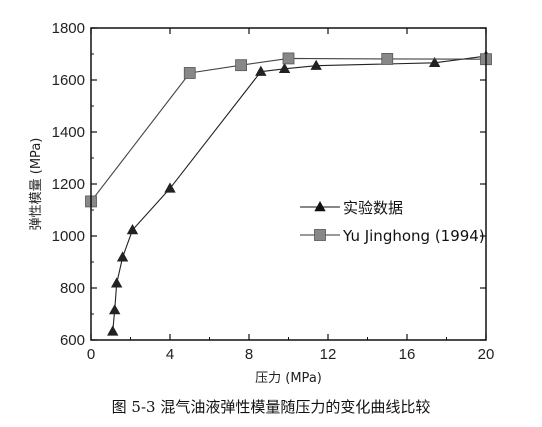 The width and height of the screenshot is (542, 427). Describe the element at coordinates (72, 340) in the screenshot. I see `y-tick-label: 600` at that location.